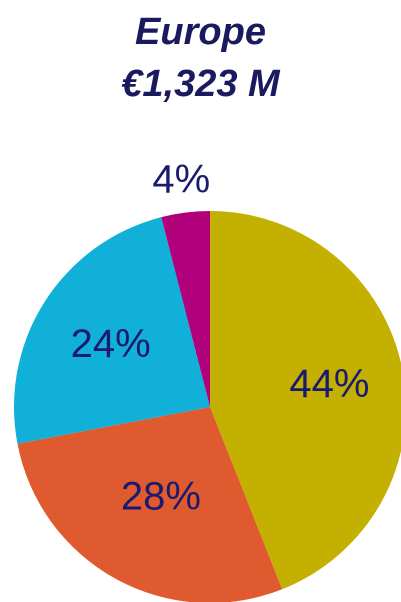 The height and width of the screenshot is (602, 401). I want to click on chart-subtitle: €1,323 M, so click(200, 84).